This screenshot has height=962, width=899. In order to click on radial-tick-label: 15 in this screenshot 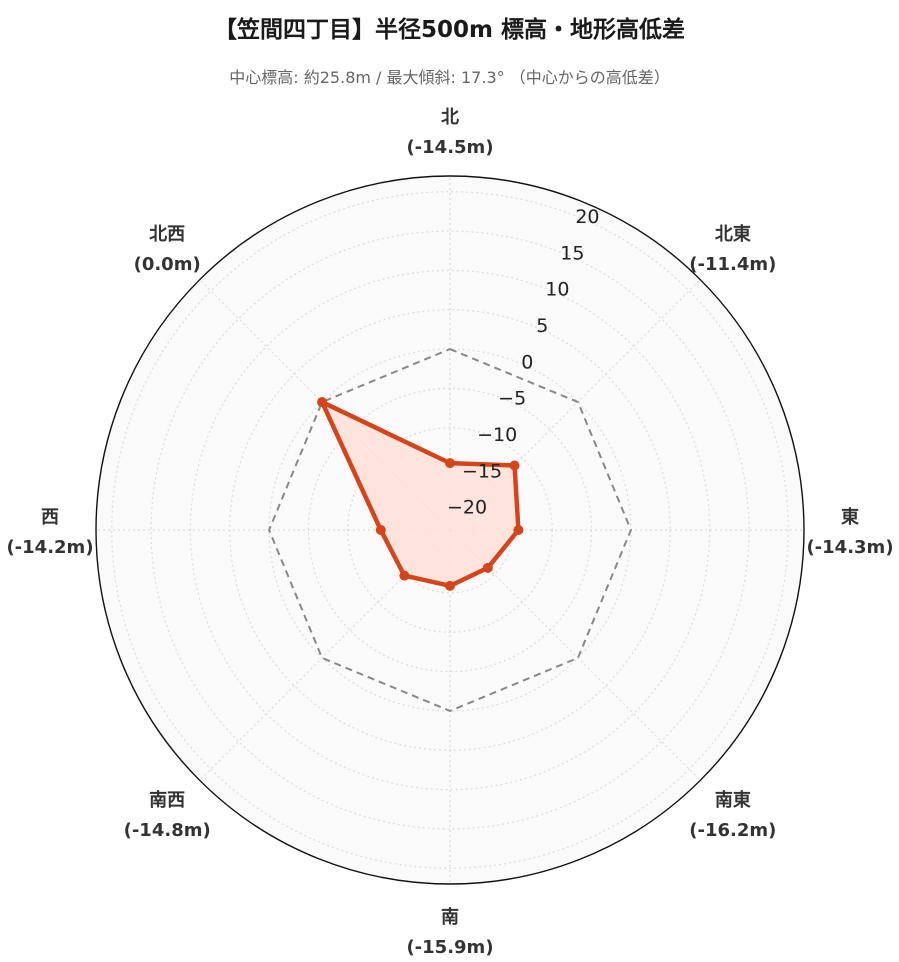, I will do `click(572, 253)`.